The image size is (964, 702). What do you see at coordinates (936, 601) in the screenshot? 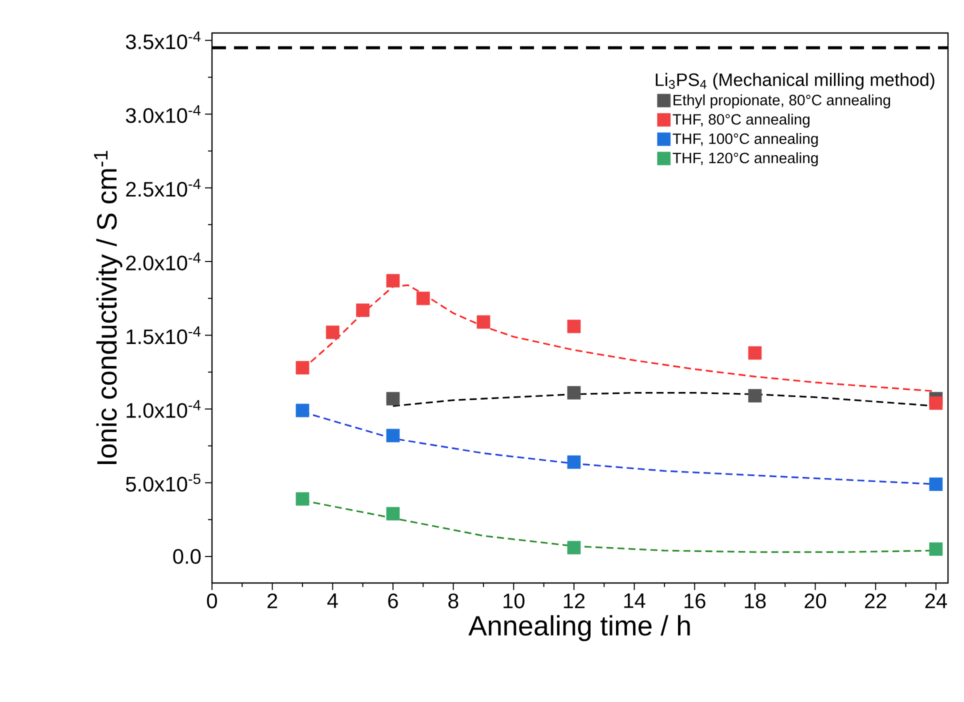
I see `x-tick-label: 24` at bounding box center [936, 601].